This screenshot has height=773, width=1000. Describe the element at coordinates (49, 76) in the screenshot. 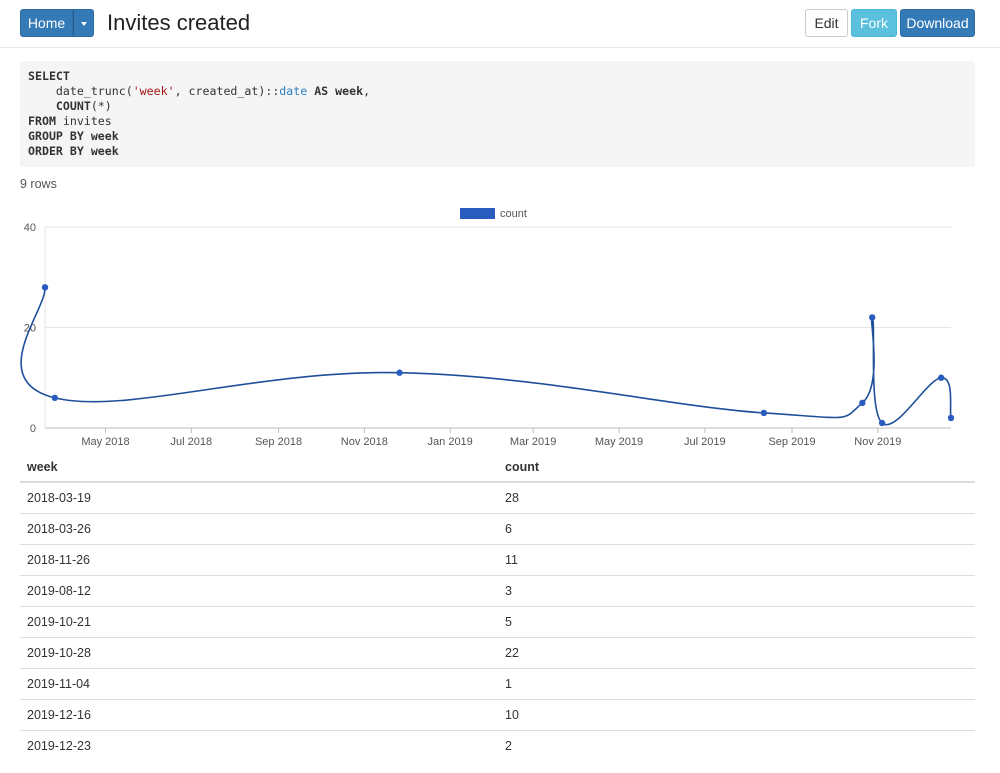

I see `sql-token: SELECT` at that location.